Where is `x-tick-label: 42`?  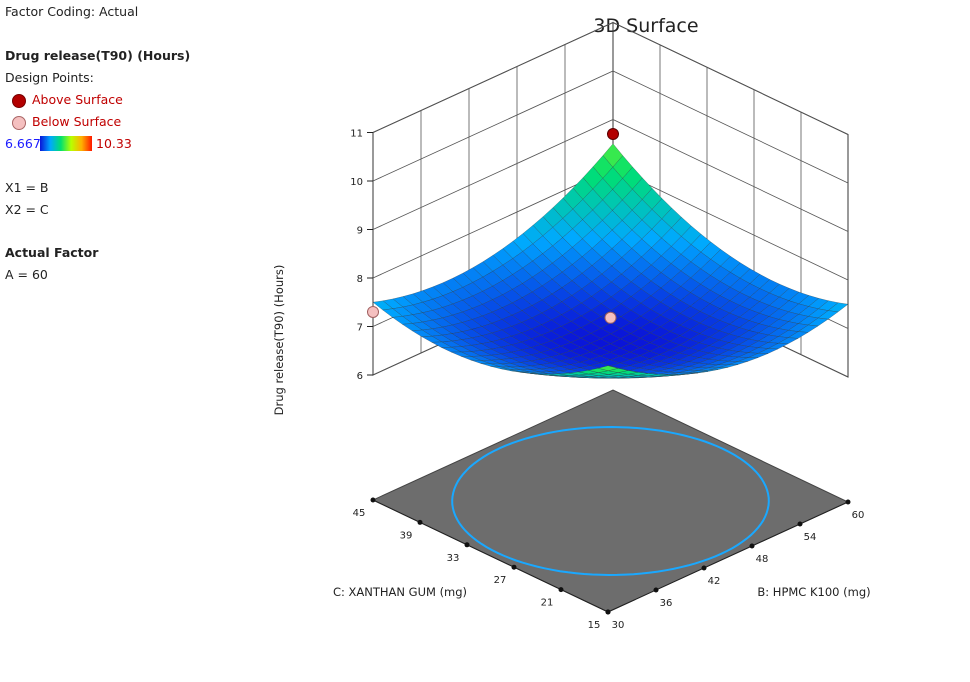
x-tick-label: 42 is located at coordinates (714, 581).